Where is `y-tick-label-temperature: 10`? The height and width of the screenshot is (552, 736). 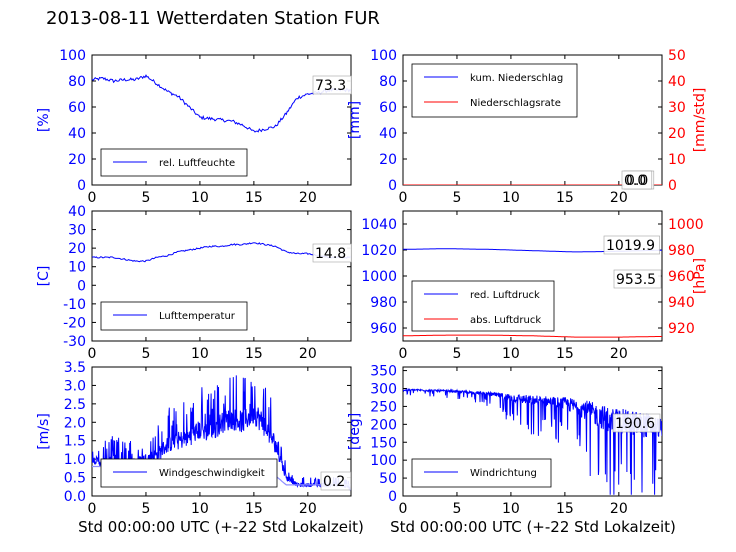
y-tick-label-temperature: 10 is located at coordinates (77, 268).